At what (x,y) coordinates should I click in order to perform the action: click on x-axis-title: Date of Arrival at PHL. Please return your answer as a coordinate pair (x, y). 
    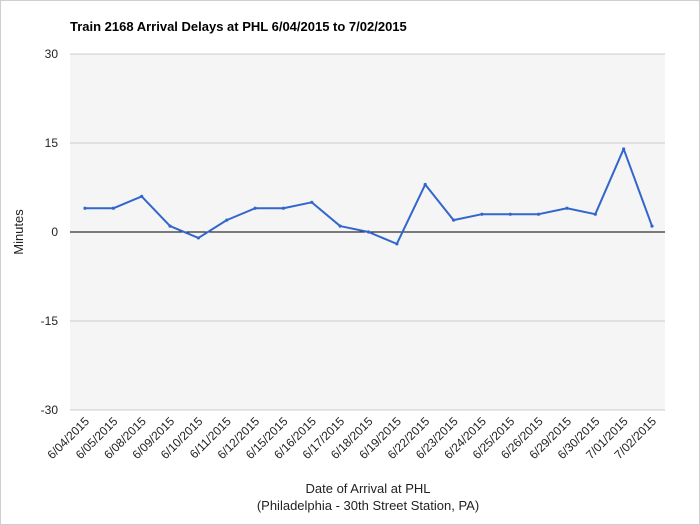
    Looking at the image, I should click on (368, 488).